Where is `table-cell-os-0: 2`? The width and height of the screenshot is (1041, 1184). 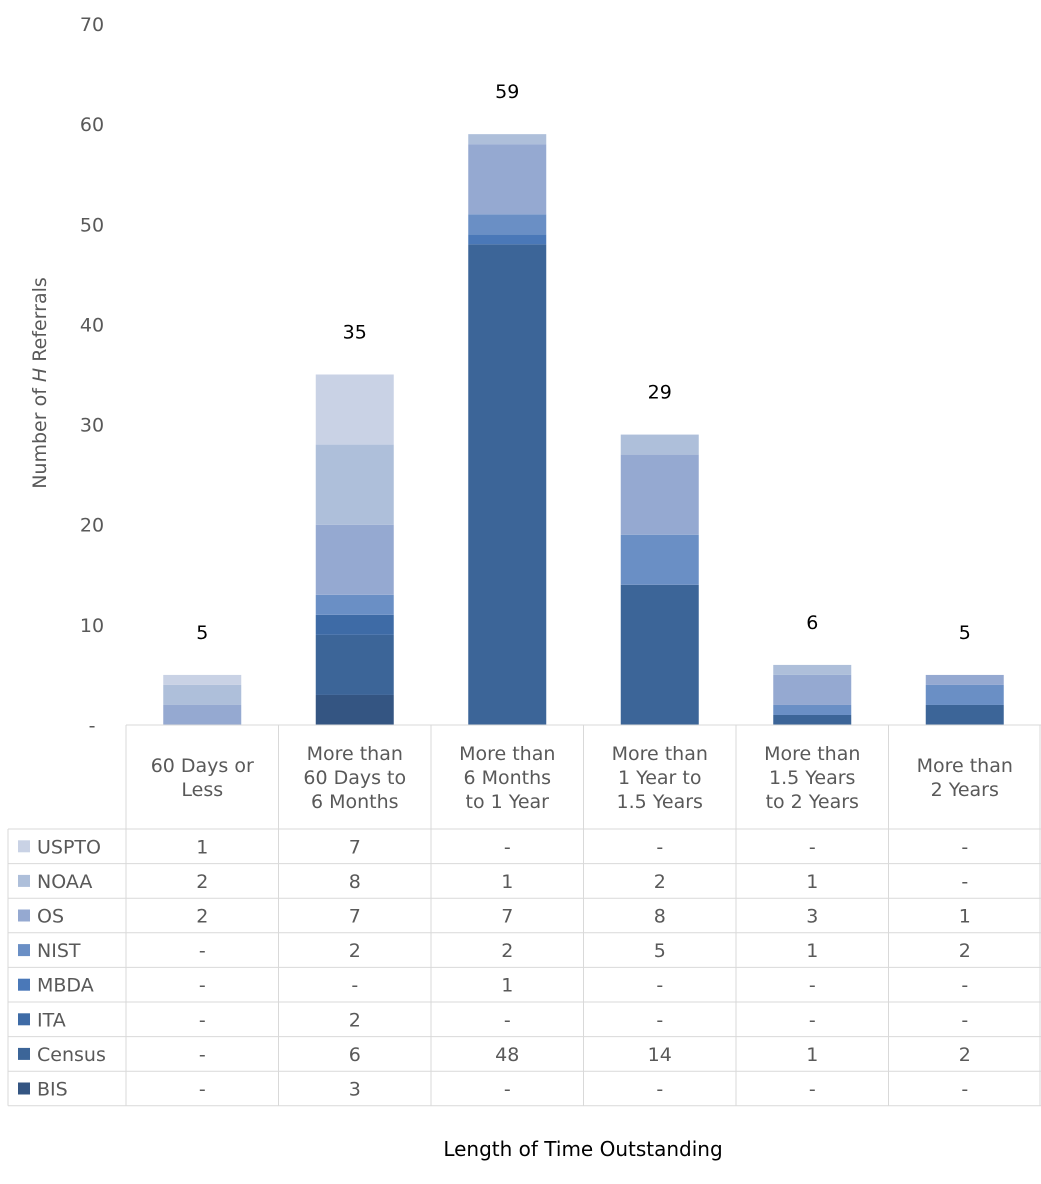
table-cell-os-0: 2 is located at coordinates (202, 917).